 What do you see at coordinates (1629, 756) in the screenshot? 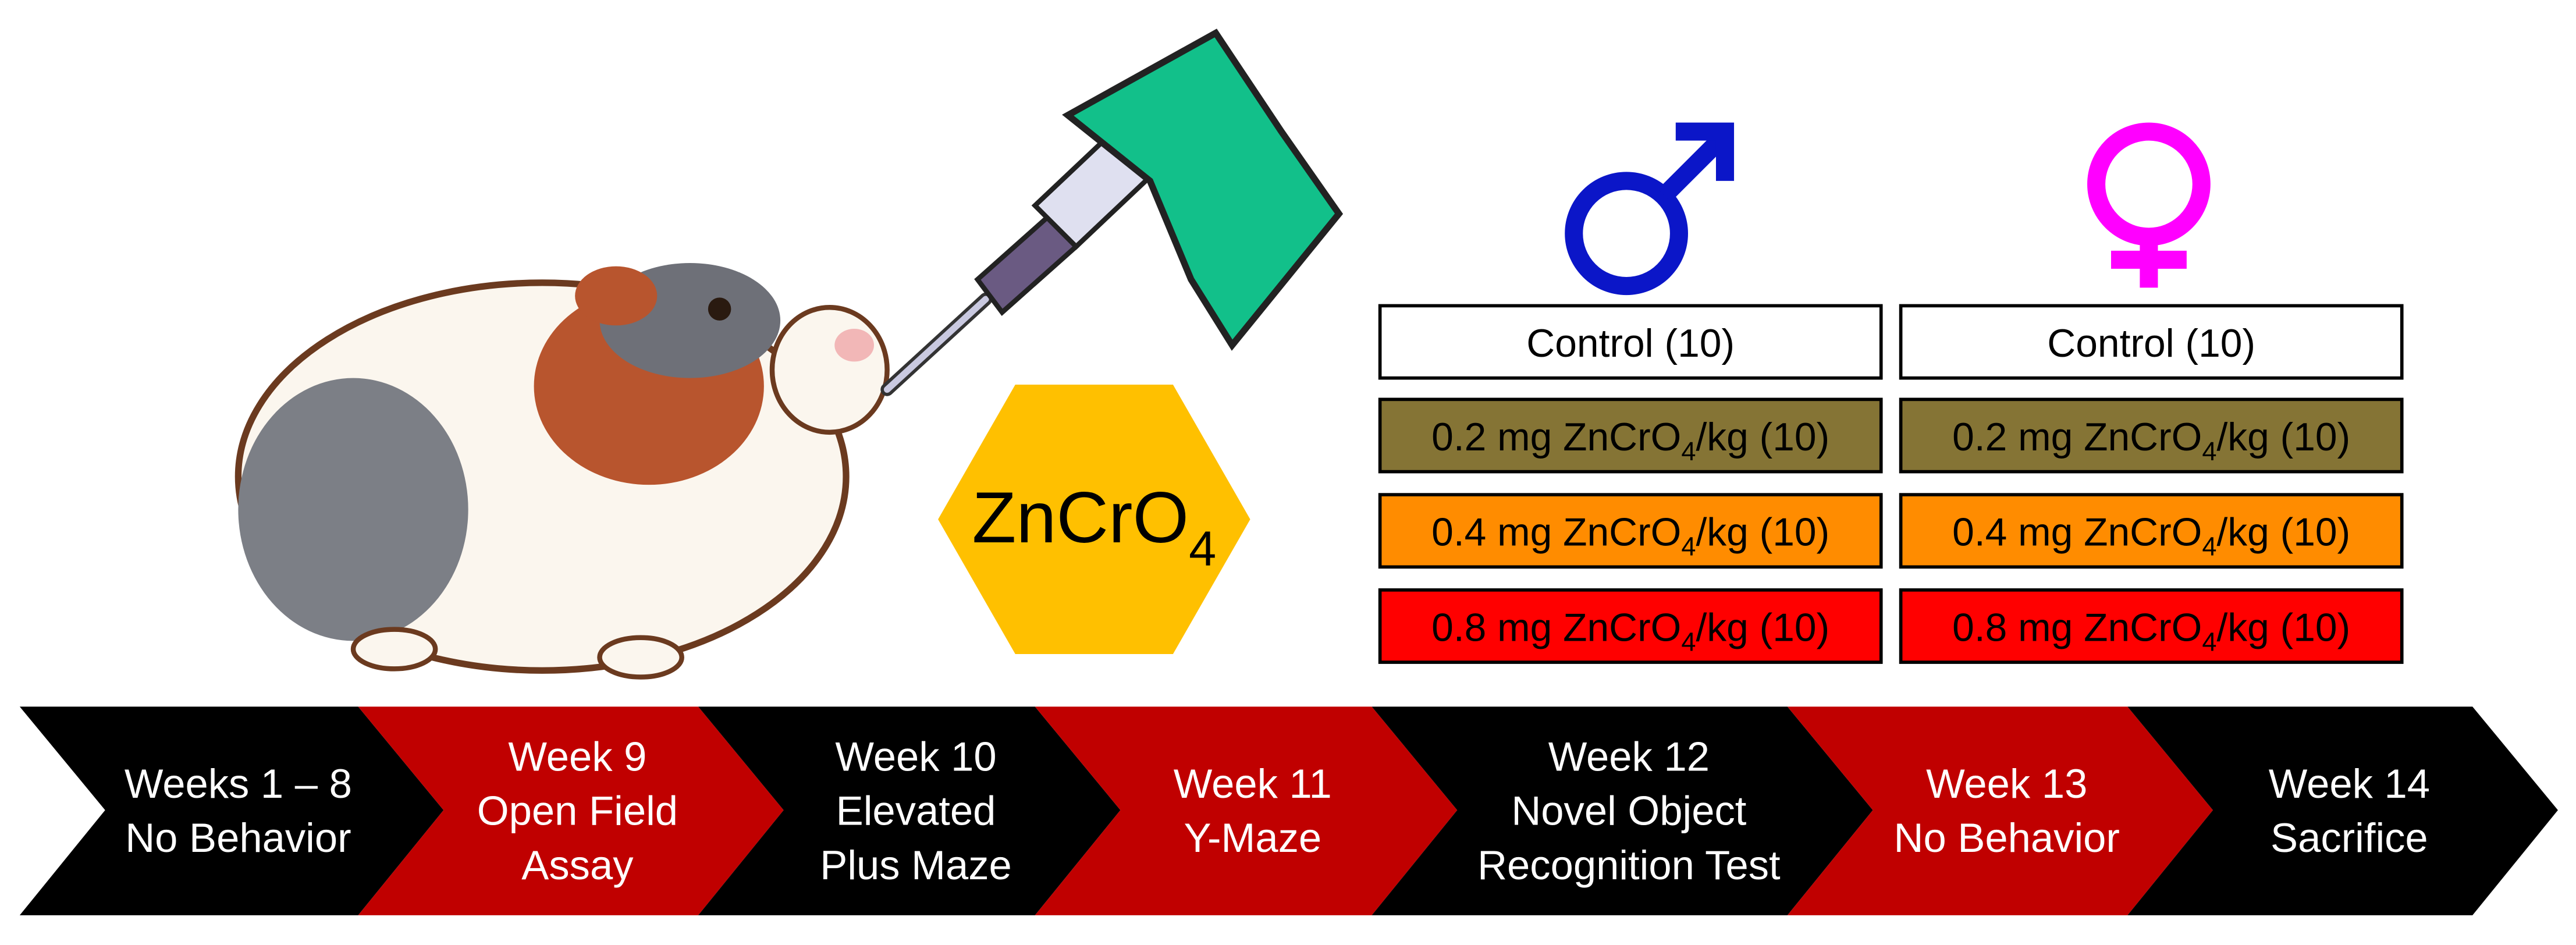
I see `timeline-label: Week 12` at bounding box center [1629, 756].